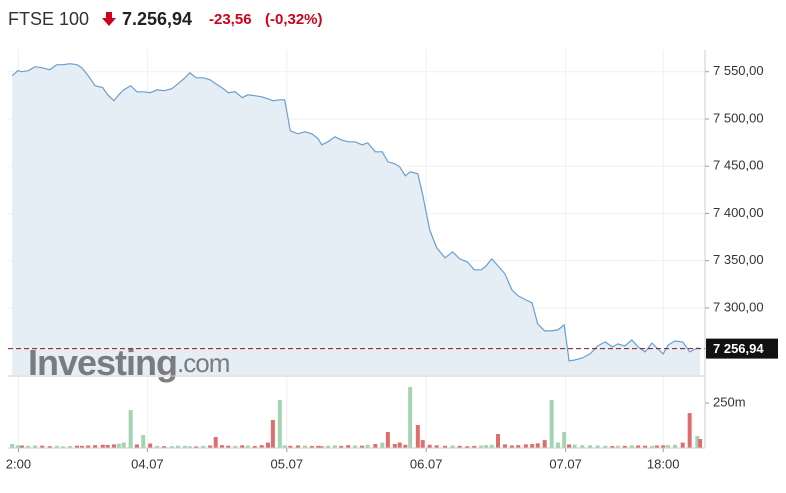  What do you see at coordinates (426, 463) in the screenshot?
I see `x-tick-label: 06.07` at bounding box center [426, 463].